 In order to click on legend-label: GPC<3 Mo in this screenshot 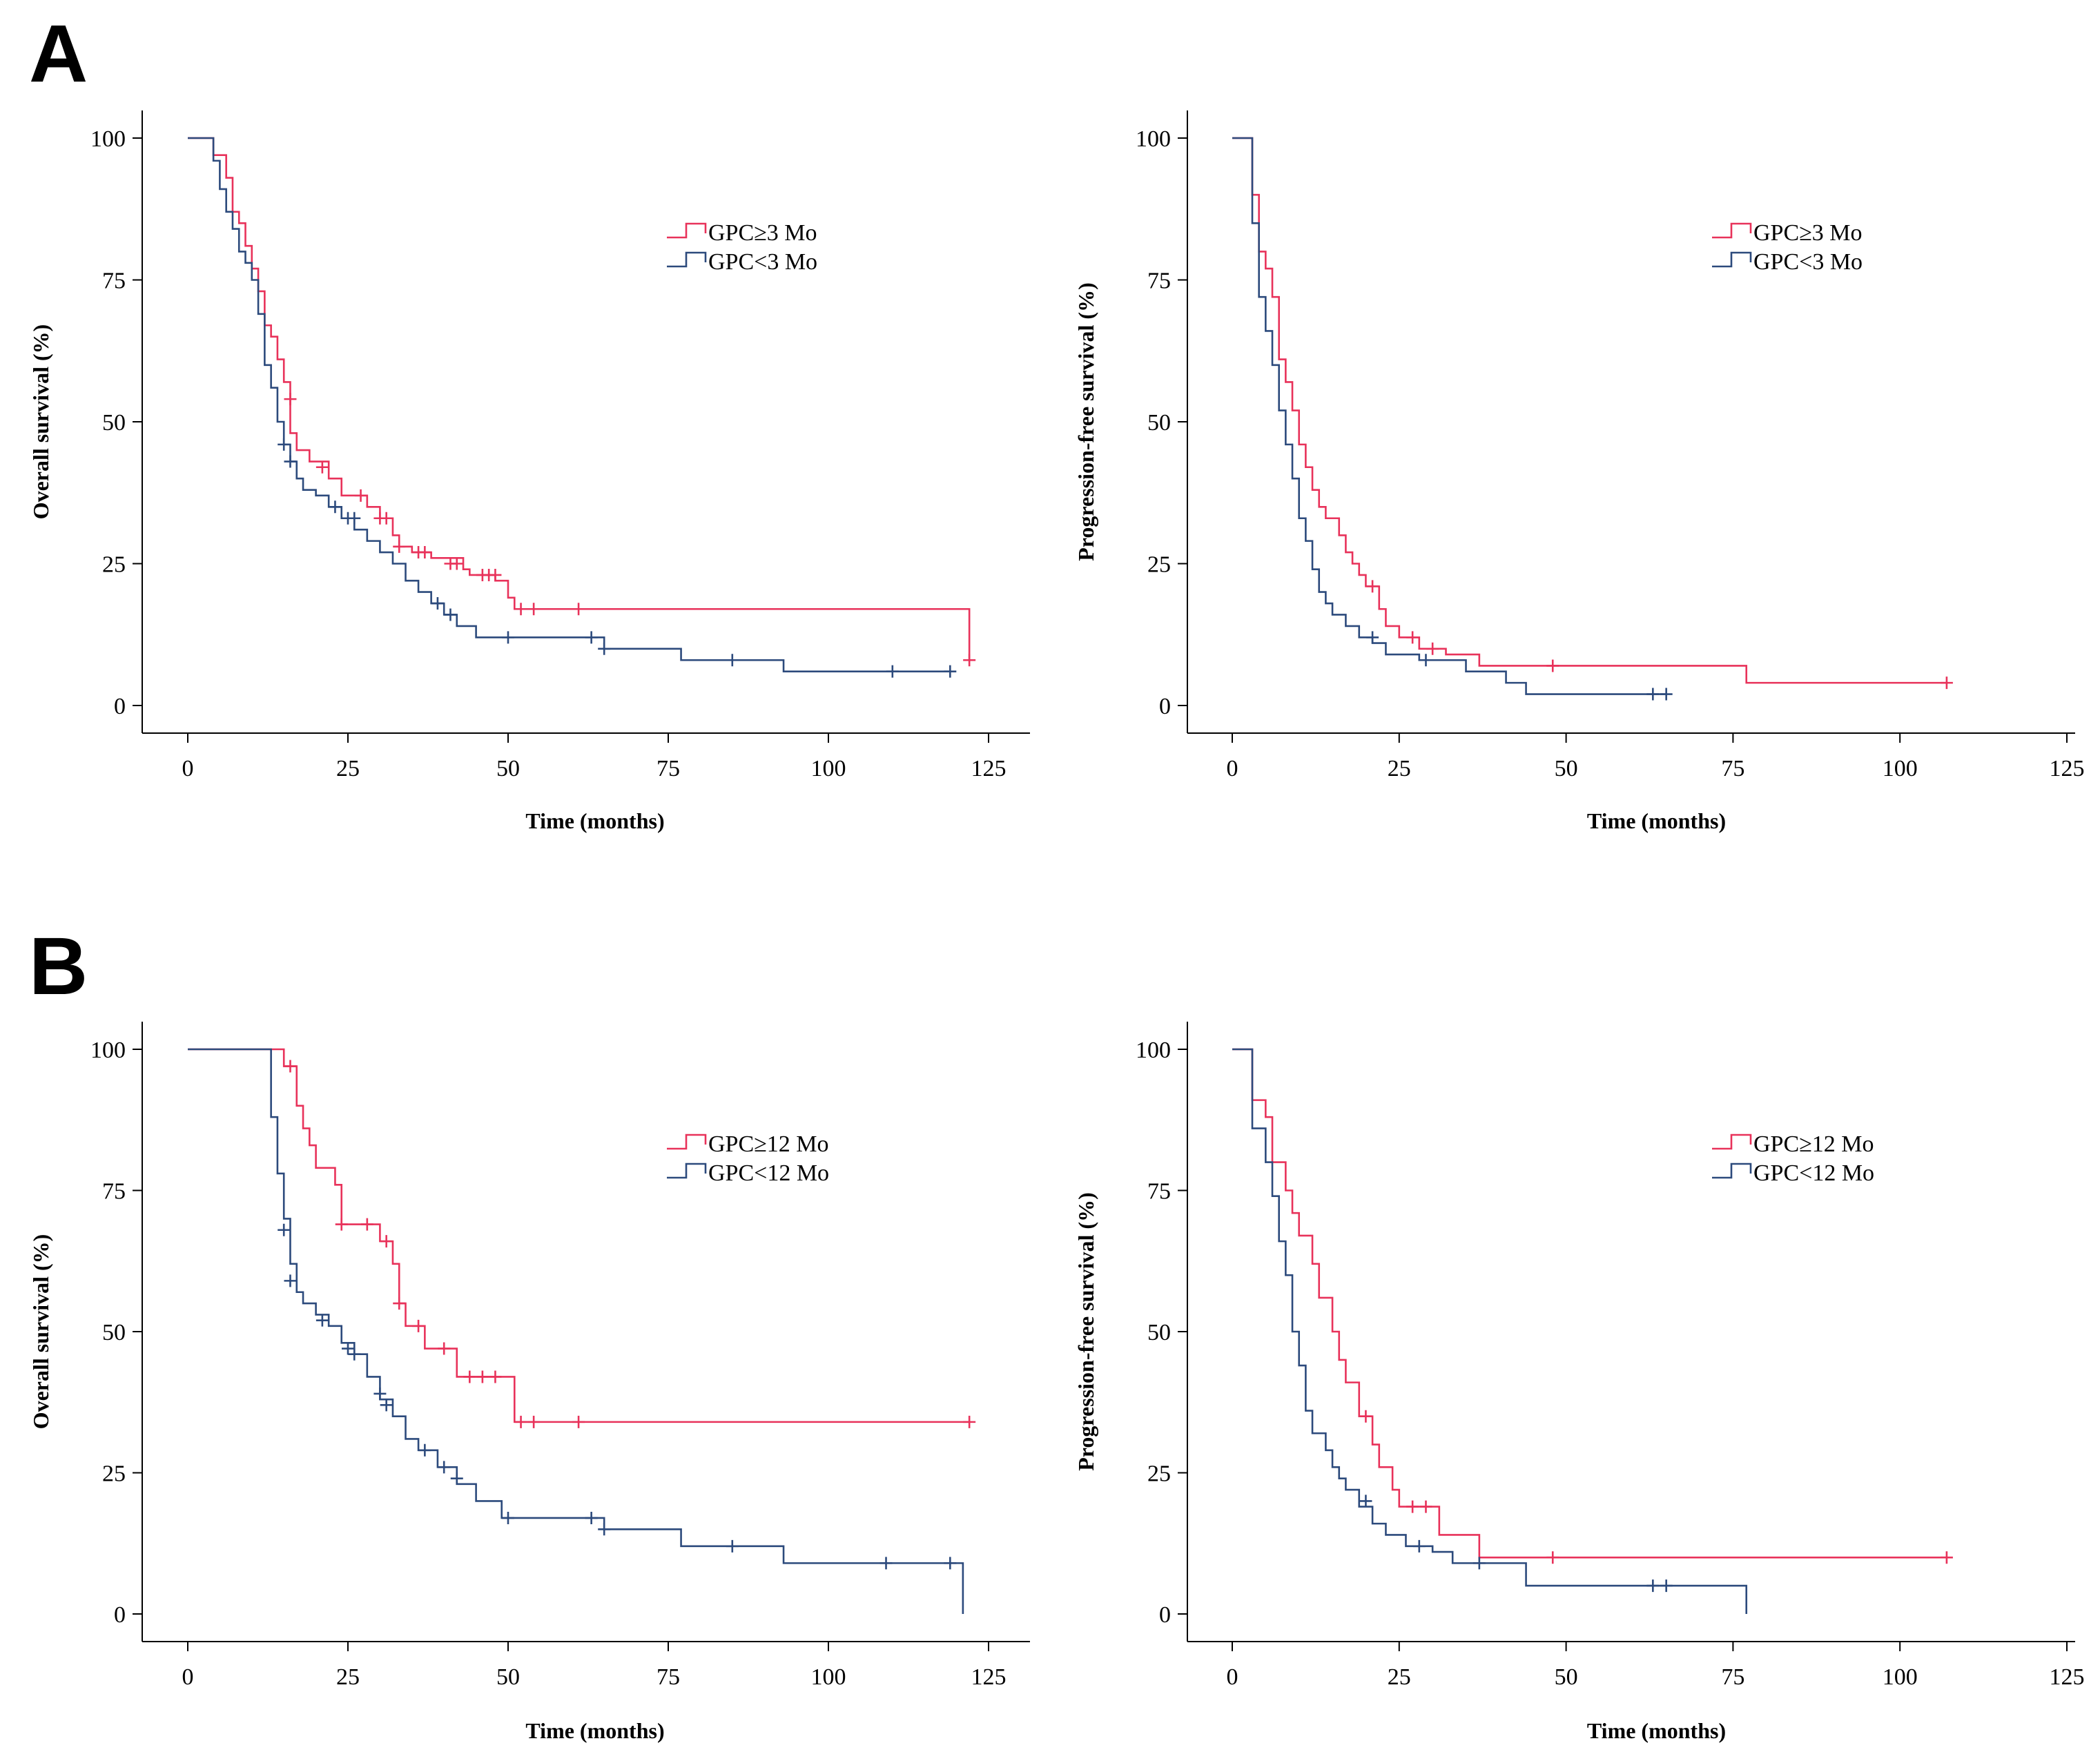, I will do `click(762, 262)`.